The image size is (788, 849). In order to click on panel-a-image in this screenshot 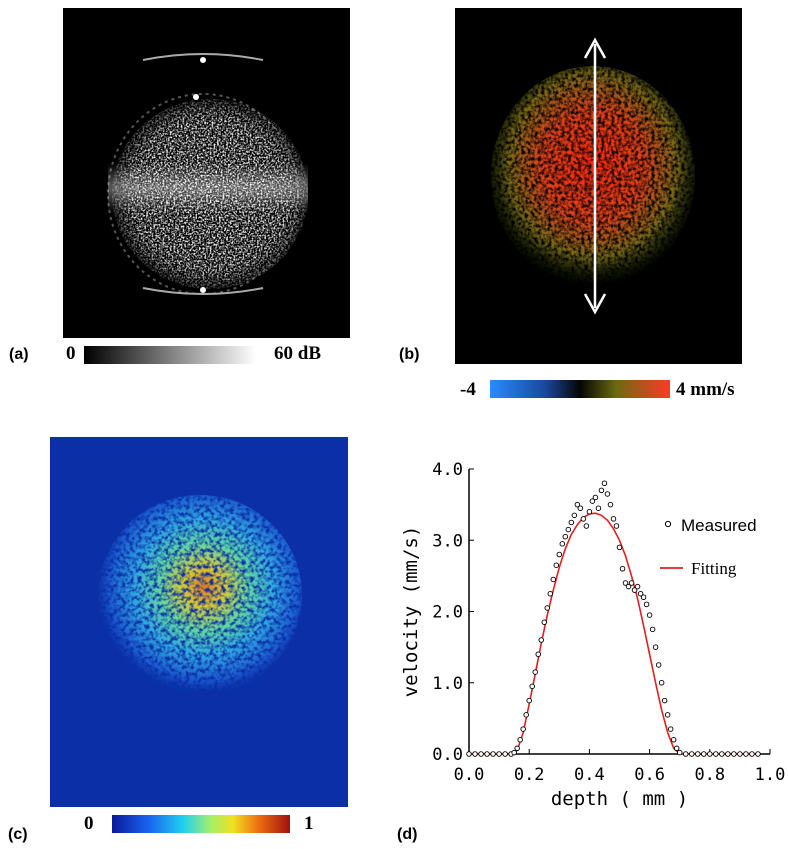, I will do `click(206, 173)`.